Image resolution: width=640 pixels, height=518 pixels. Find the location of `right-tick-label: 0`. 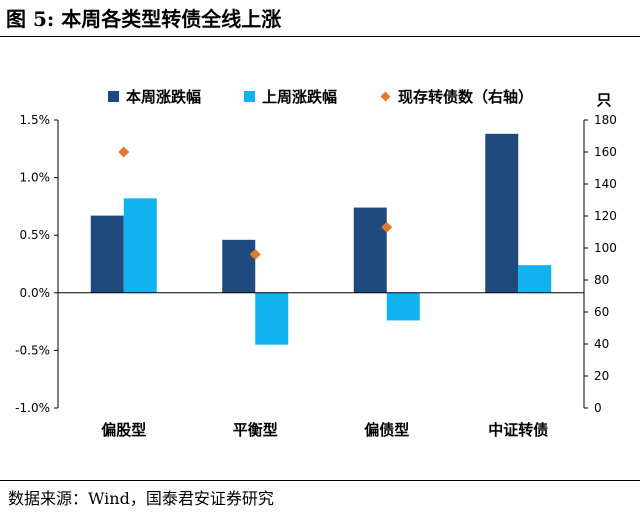

right-tick-label: 0 is located at coordinates (598, 408).